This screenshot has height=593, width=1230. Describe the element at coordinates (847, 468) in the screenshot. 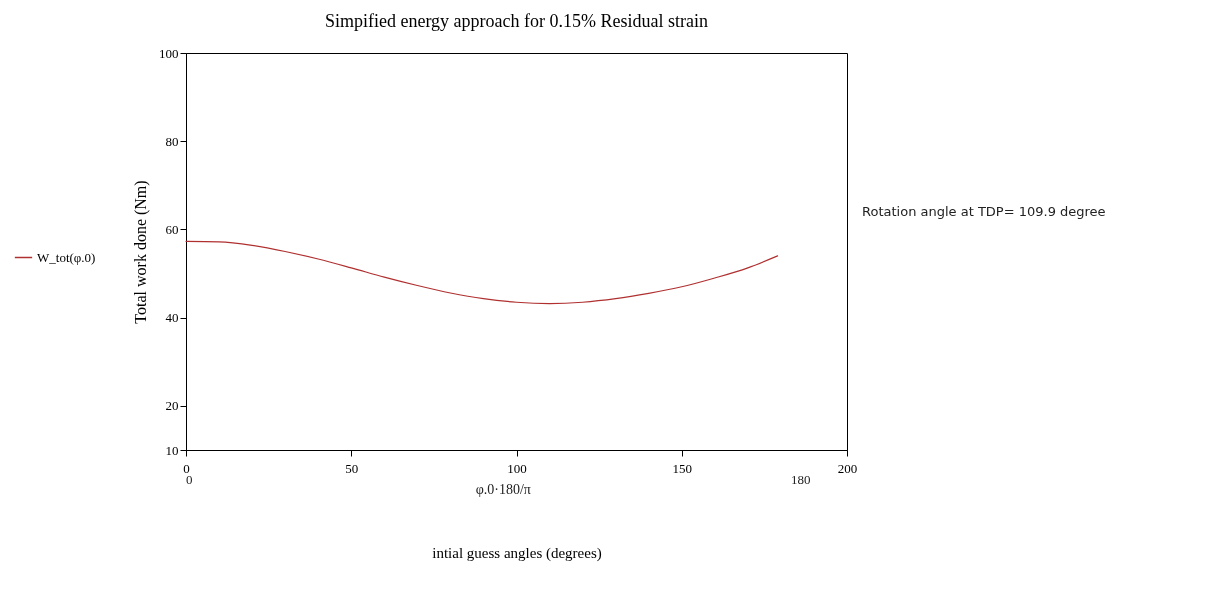

I see `x-tick-label: 200` at that location.